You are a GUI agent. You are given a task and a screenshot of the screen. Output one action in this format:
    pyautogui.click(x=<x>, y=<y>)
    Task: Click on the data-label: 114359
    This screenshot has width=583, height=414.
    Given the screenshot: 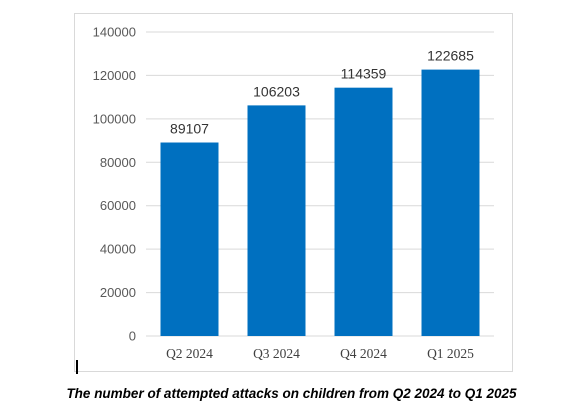 What is the action you would take?
    pyautogui.click(x=364, y=74)
    